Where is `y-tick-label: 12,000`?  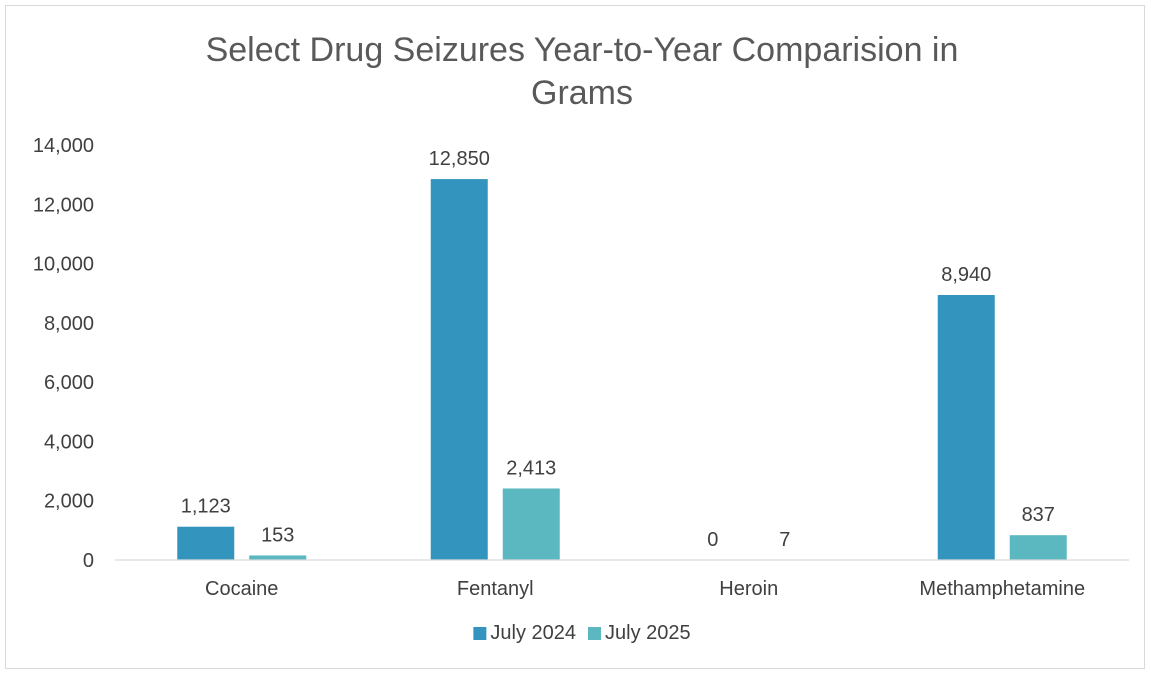 y-tick-label: 12,000 is located at coordinates (63, 205).